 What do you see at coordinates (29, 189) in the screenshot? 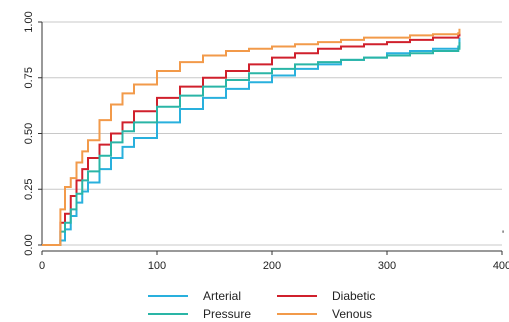
I see `y-tick-label: 0.25` at bounding box center [29, 189].